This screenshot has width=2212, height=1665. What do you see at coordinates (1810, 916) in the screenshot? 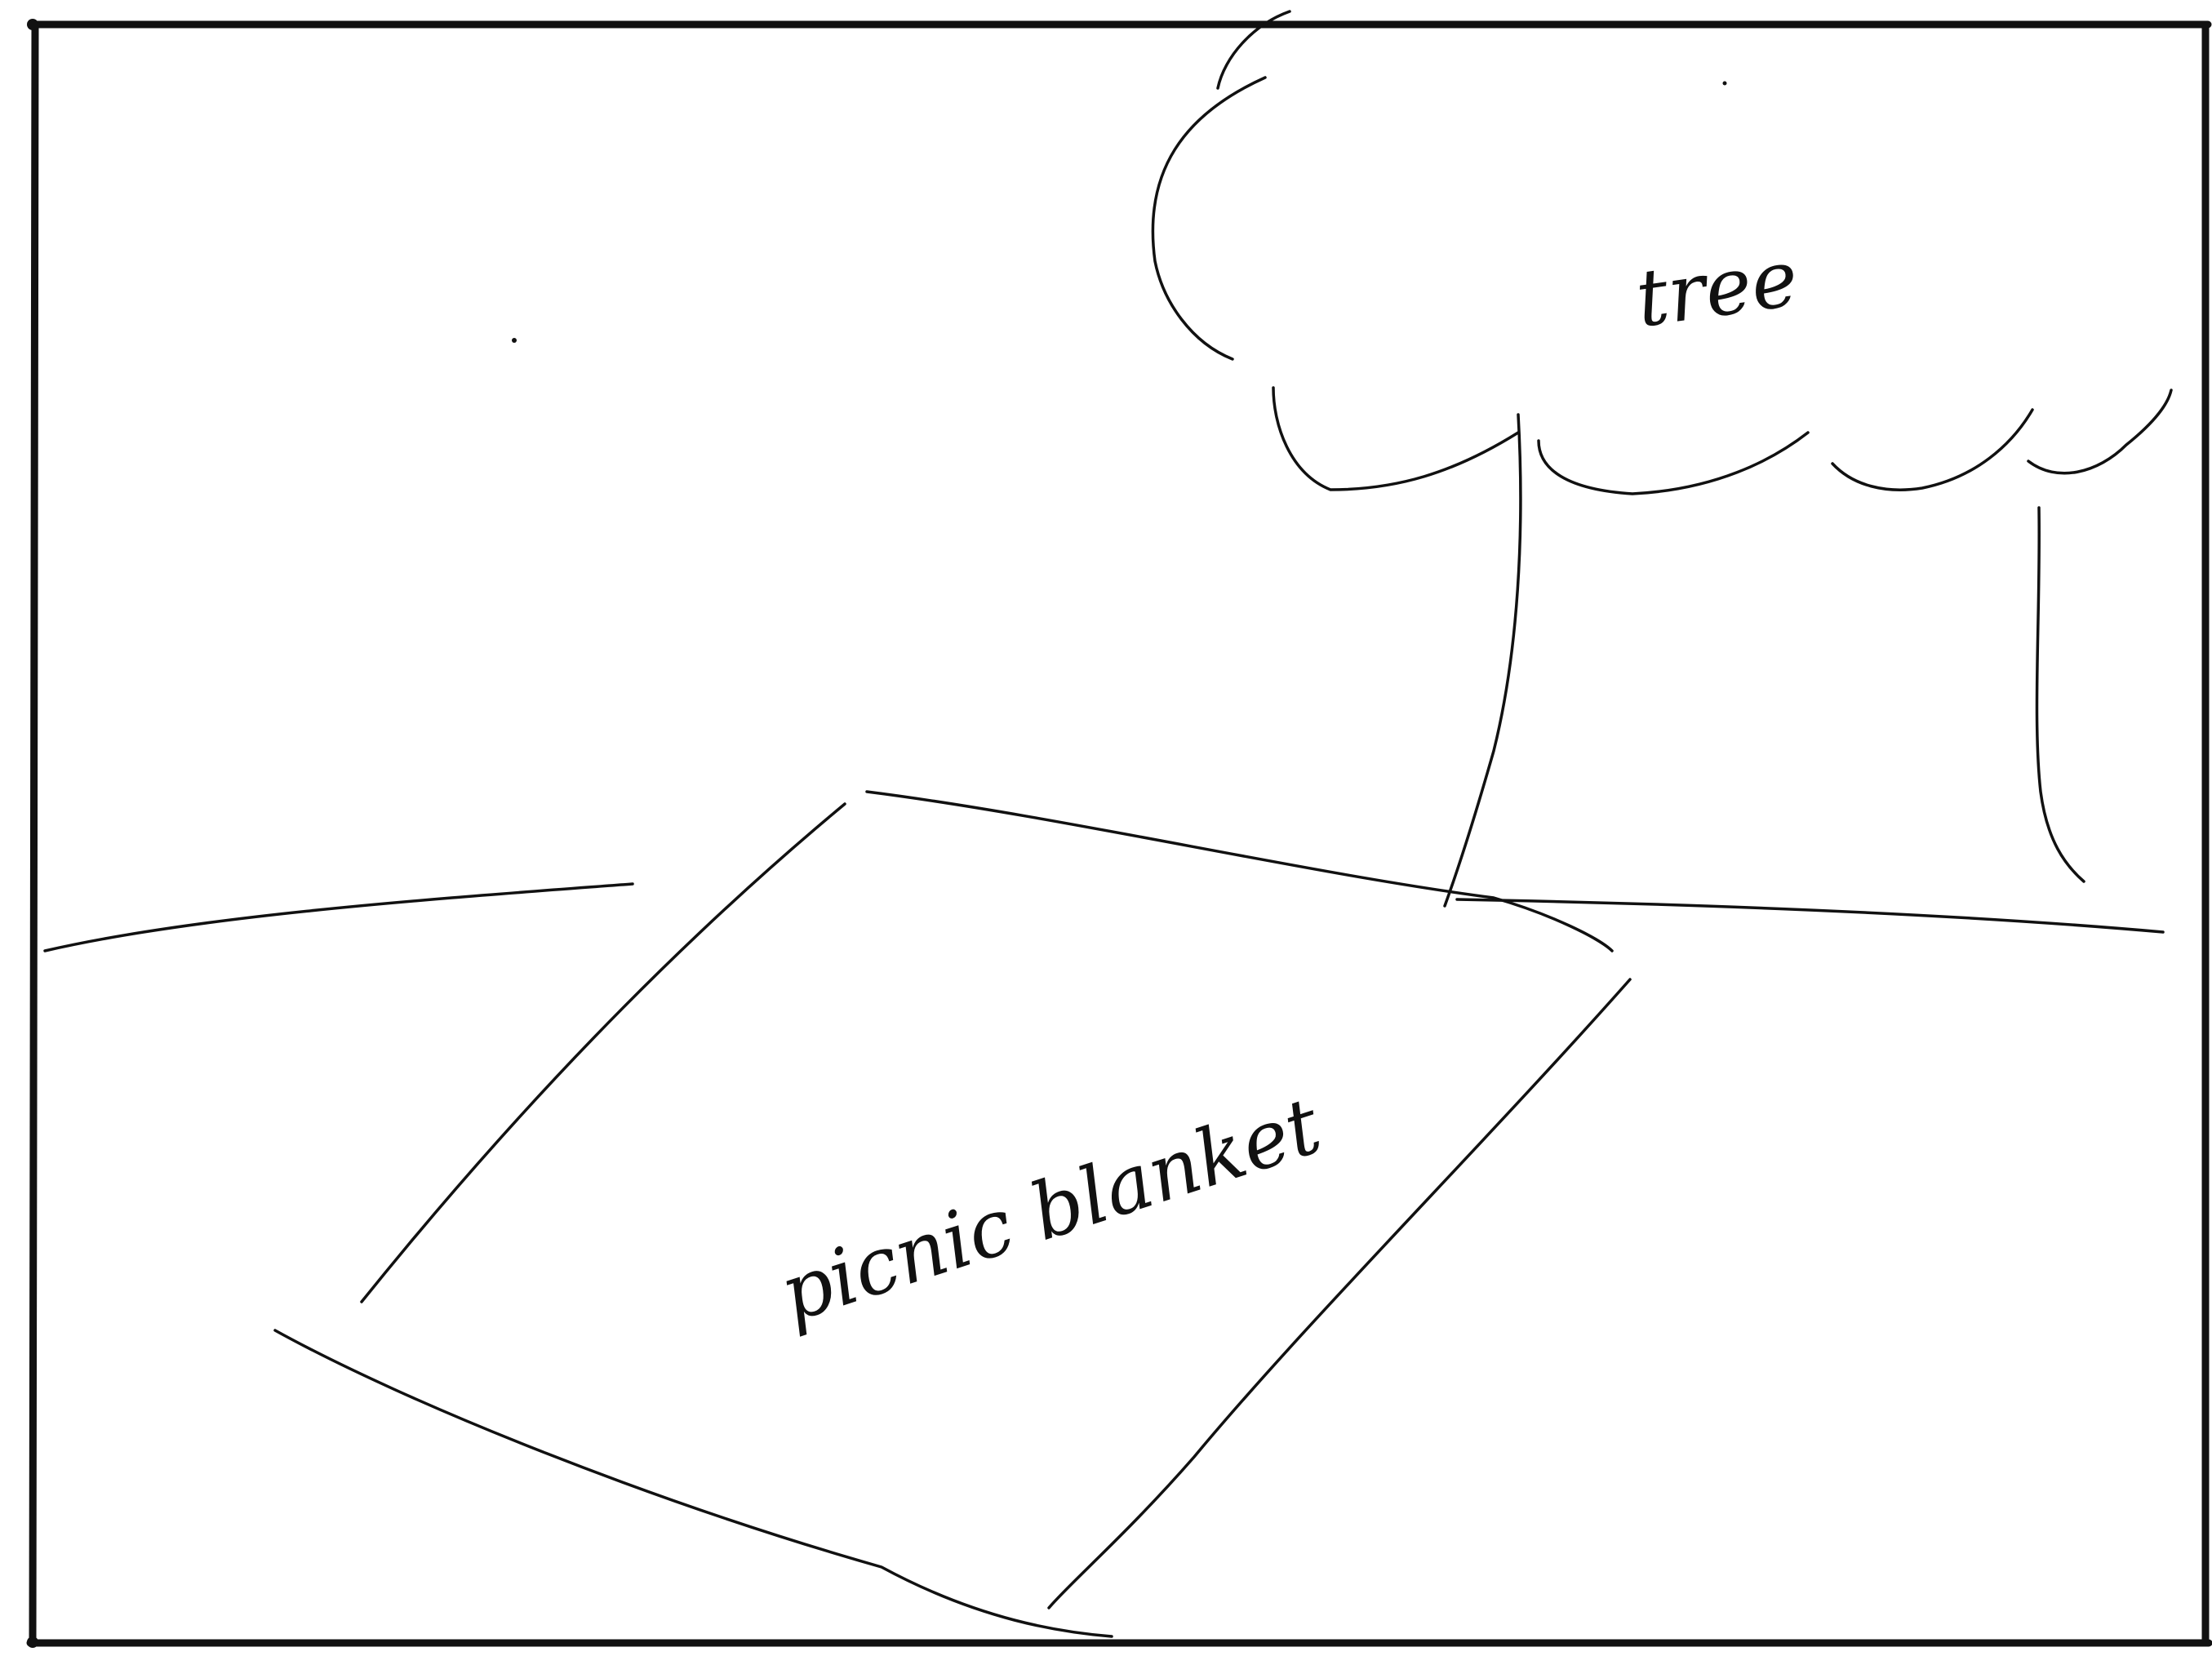
I see `horizon-right` at bounding box center [1810, 916].